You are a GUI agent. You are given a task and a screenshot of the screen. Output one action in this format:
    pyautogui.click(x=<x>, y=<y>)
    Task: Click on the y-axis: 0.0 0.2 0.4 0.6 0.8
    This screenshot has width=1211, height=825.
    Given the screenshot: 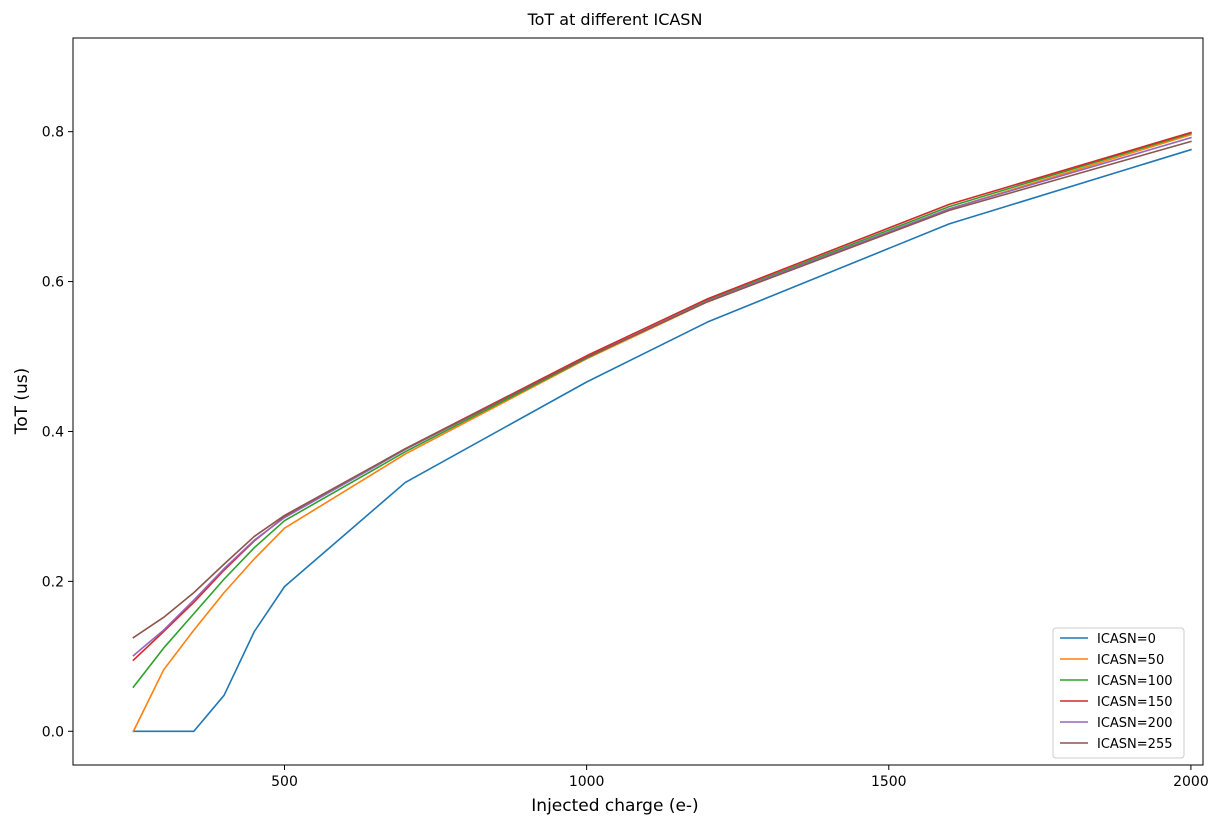 What is the action you would take?
    pyautogui.click(x=57, y=432)
    